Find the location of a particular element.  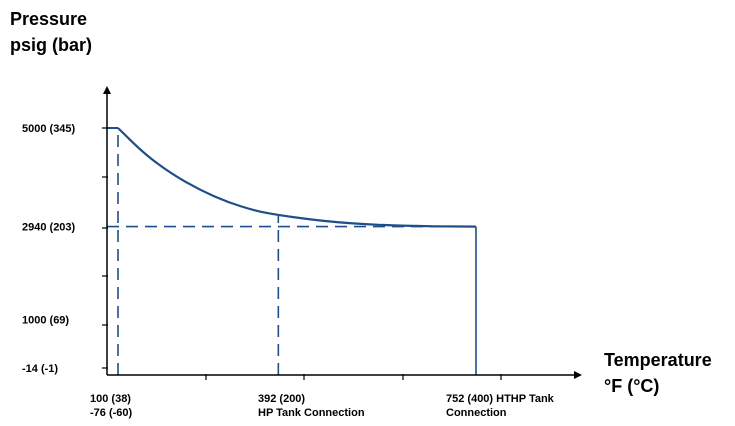

x-tick-label: Connection is located at coordinates (476, 413).